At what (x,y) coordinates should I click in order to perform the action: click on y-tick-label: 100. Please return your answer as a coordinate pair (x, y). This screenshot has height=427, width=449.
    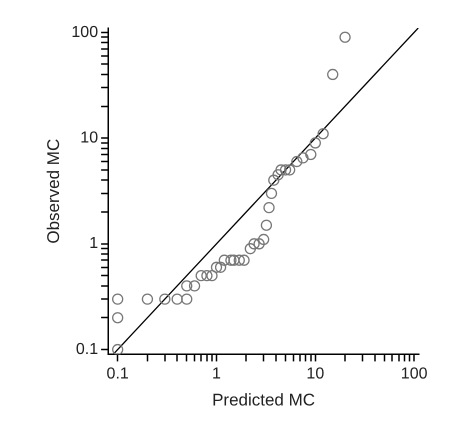
    Looking at the image, I should click on (84, 32).